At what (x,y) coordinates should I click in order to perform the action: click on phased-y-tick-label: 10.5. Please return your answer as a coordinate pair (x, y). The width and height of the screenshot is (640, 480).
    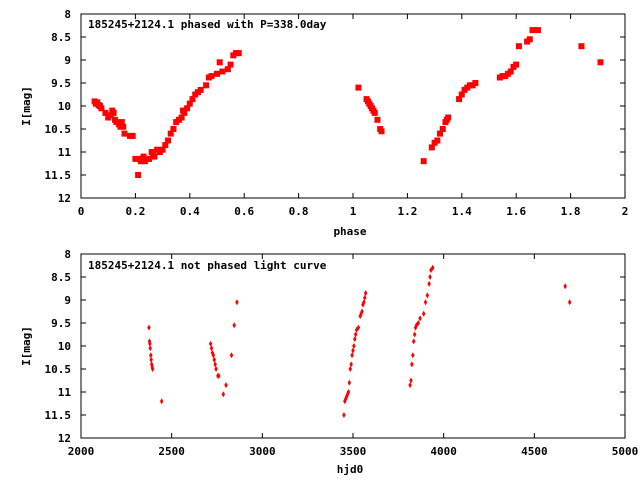
    Looking at the image, I should click on (58, 129).